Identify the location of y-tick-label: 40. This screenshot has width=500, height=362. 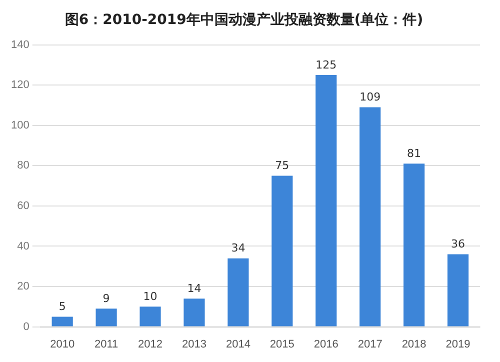
(23, 246).